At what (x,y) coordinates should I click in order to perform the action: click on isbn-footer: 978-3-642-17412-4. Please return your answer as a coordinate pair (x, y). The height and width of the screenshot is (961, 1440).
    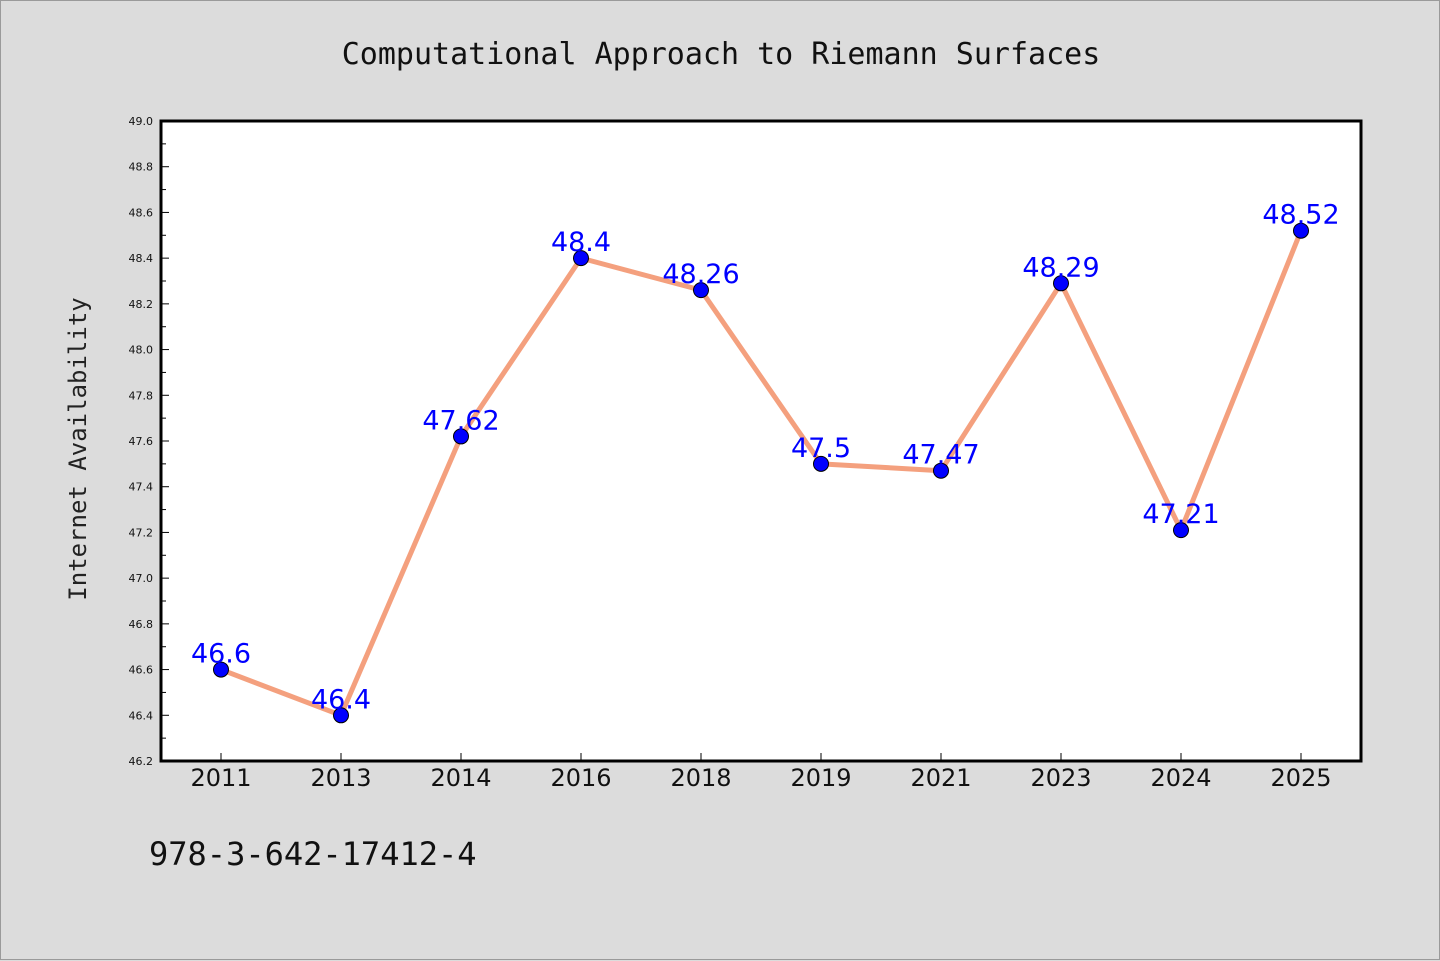
    Looking at the image, I should click on (313, 854).